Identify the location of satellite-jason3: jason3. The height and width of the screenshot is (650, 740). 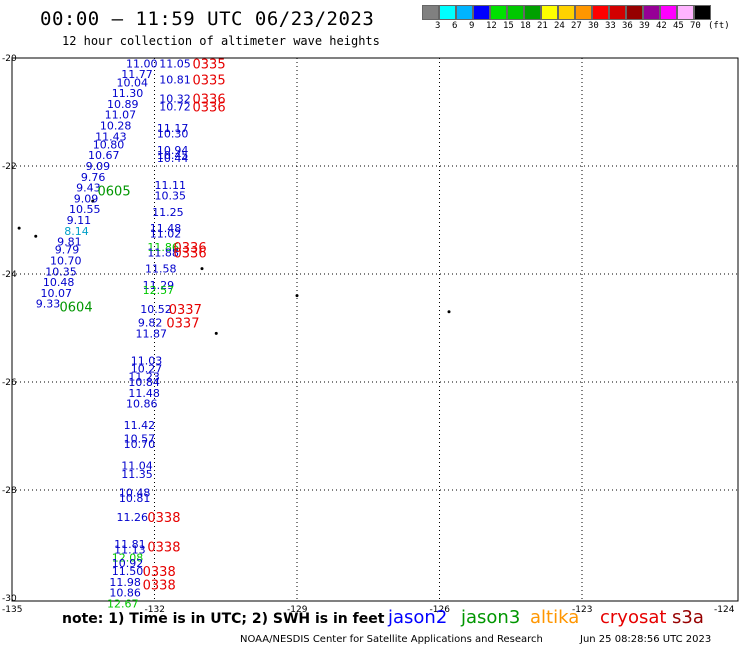
(491, 617).